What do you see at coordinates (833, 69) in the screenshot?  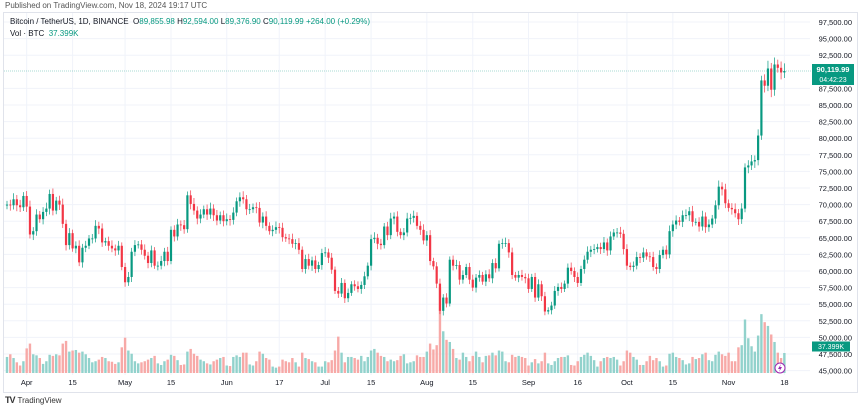 I see `last-price: 90,119.99` at bounding box center [833, 69].